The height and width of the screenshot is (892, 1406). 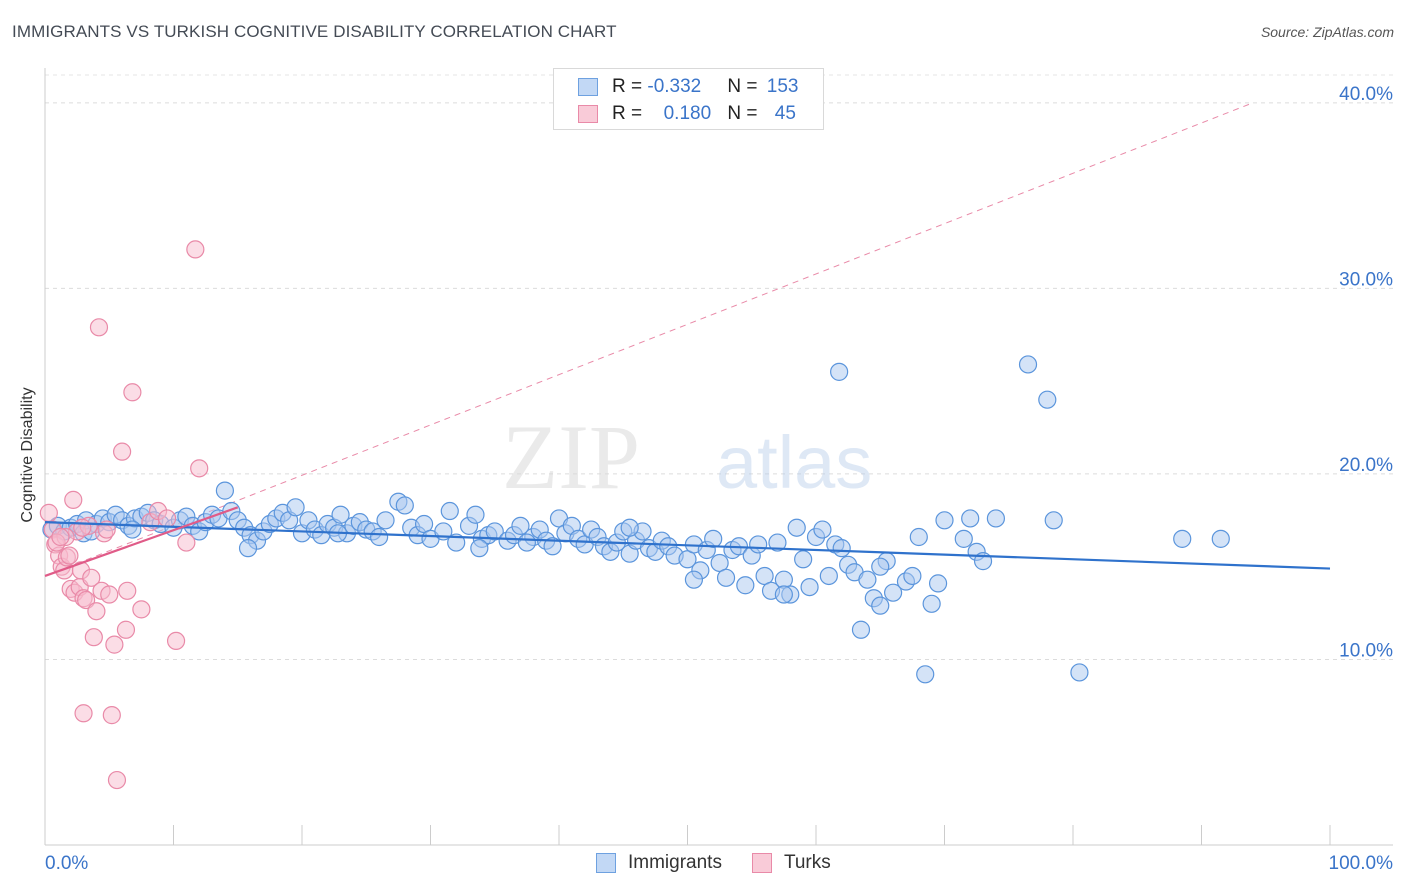 I want to click on x-tick-label: 0.0%, so click(x=66, y=863).